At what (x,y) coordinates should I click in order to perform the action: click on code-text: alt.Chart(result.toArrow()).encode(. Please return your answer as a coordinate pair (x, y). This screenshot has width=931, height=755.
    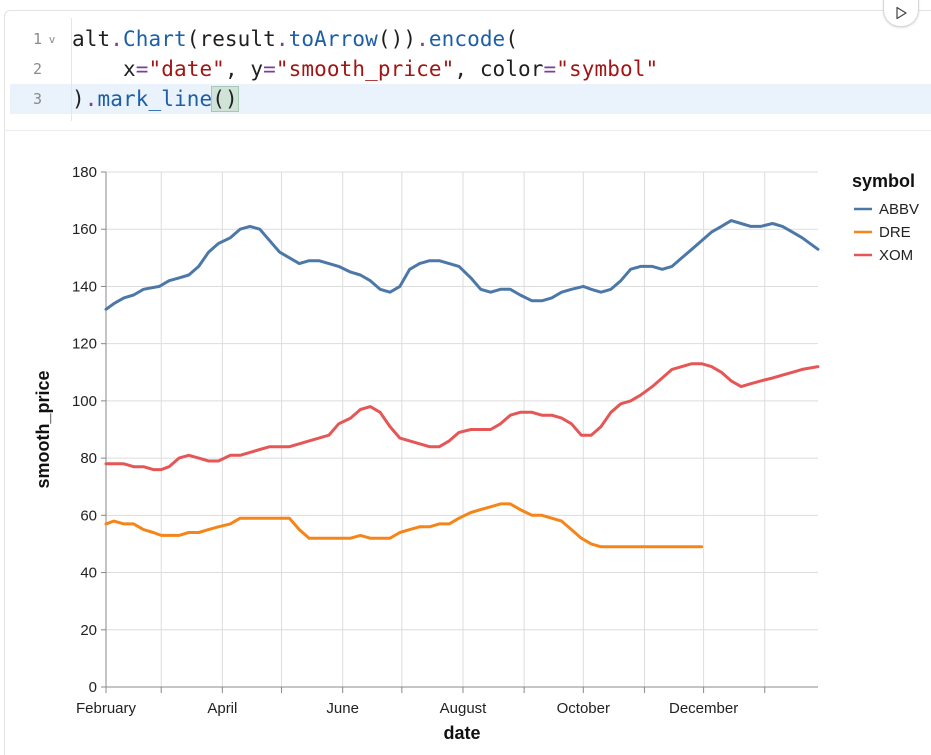
    Looking at the image, I should click on (290, 39).